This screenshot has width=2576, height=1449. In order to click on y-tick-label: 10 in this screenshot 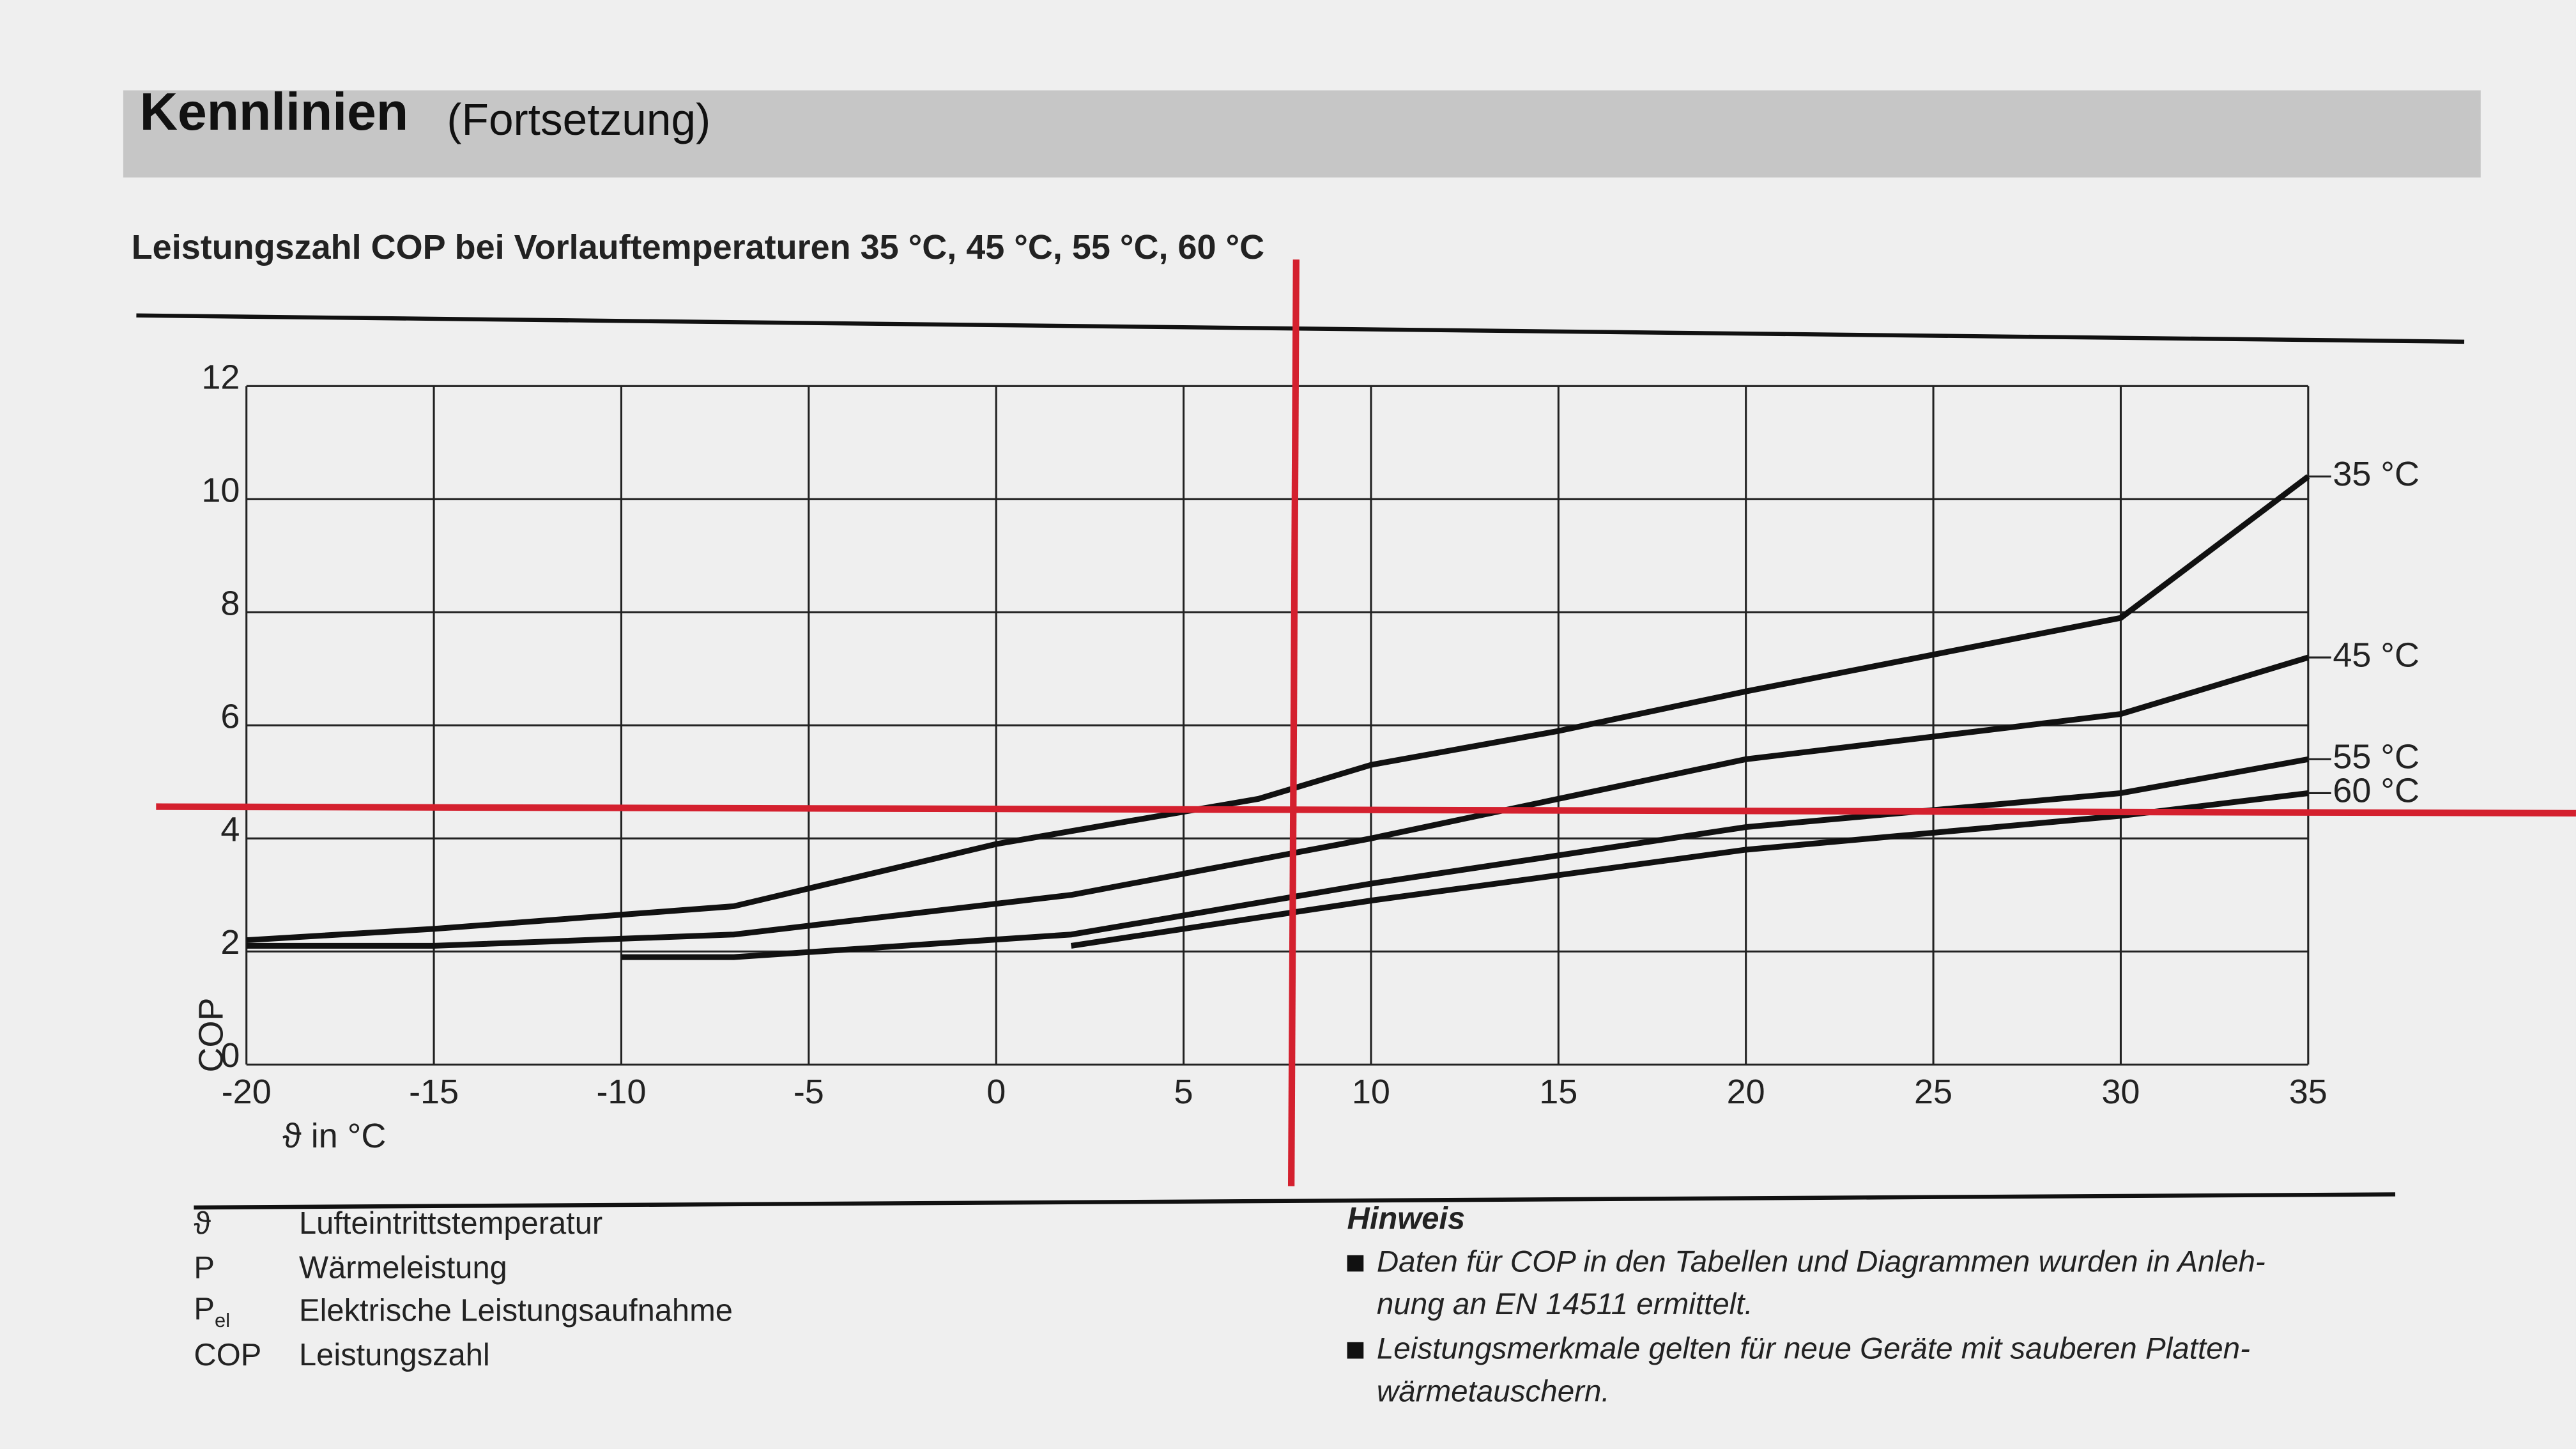, I will do `click(220, 490)`.